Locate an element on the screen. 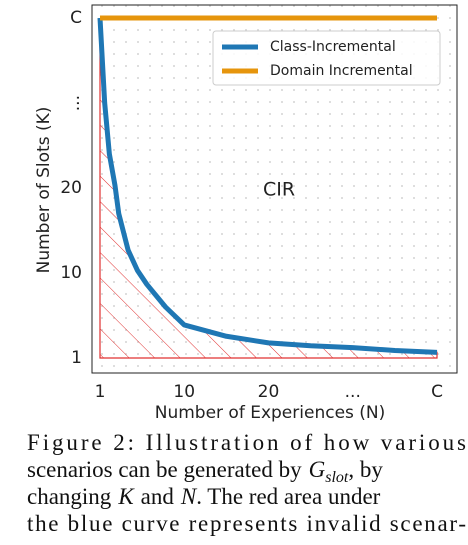 The height and width of the screenshot is (545, 468). annotation: CIR is located at coordinates (279, 190).